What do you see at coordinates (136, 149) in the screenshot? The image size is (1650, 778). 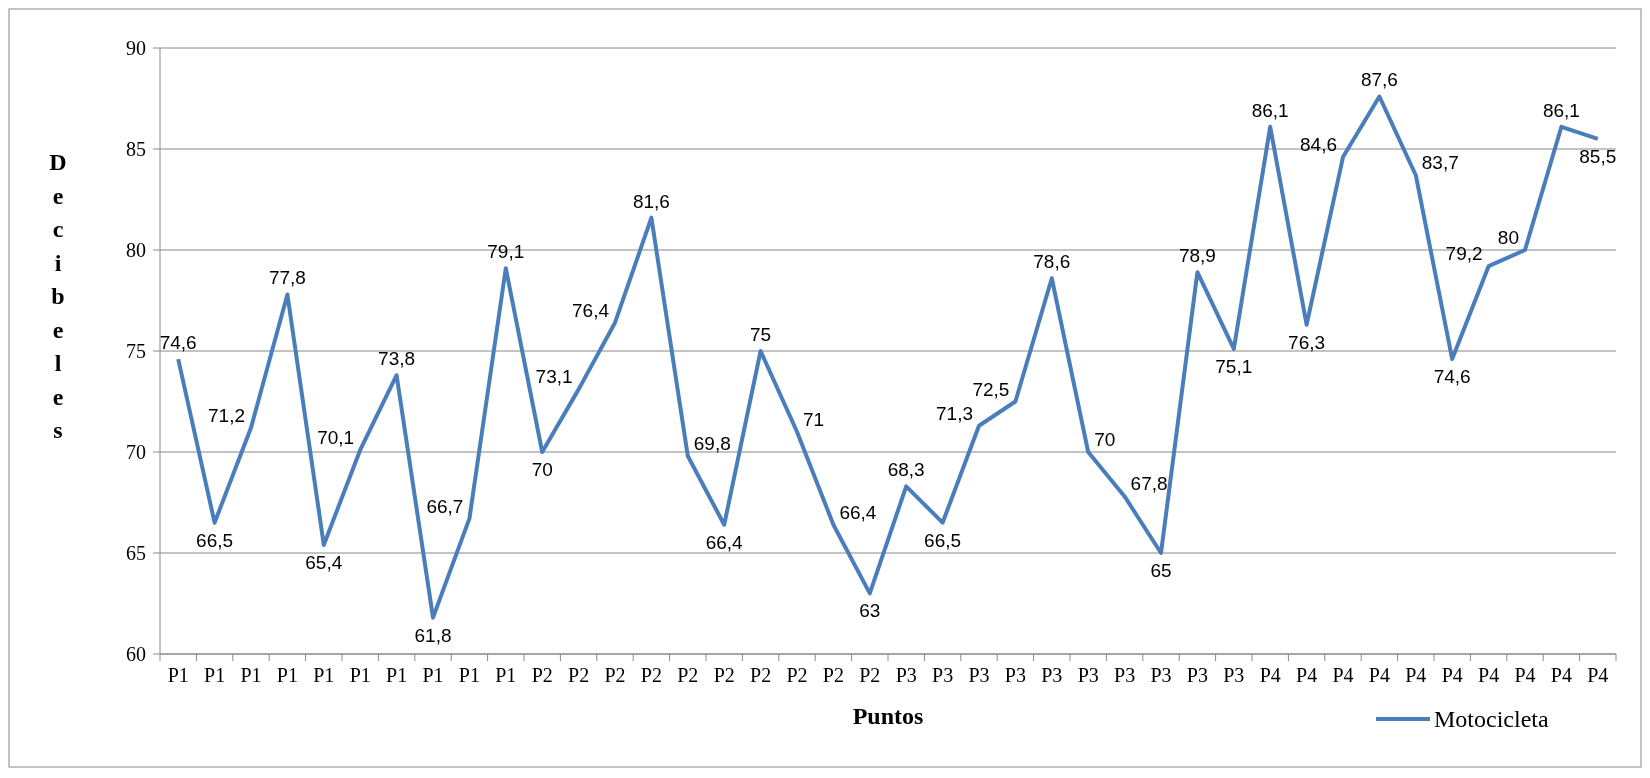 I see `y-tick-label: 85` at bounding box center [136, 149].